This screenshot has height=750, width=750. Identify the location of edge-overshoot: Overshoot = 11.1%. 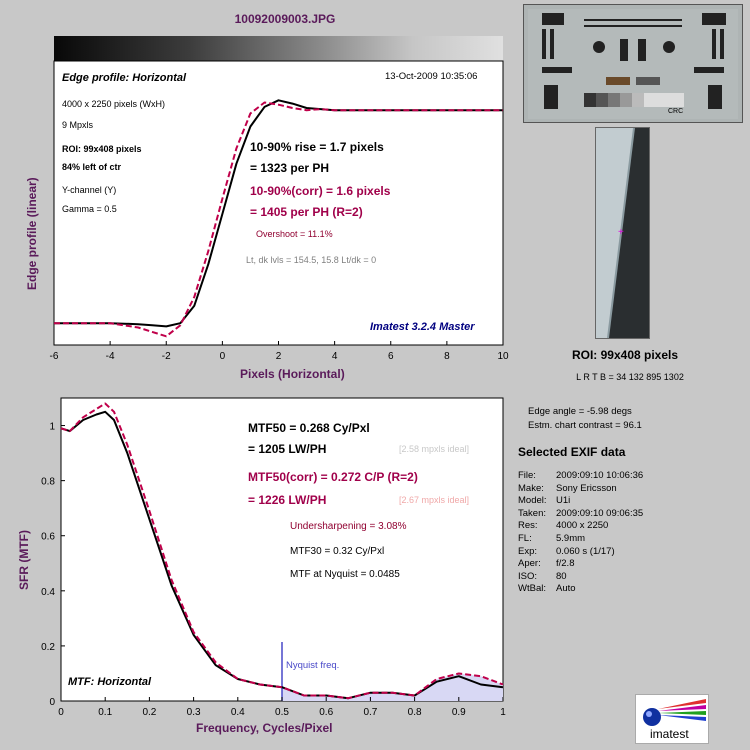
(294, 234).